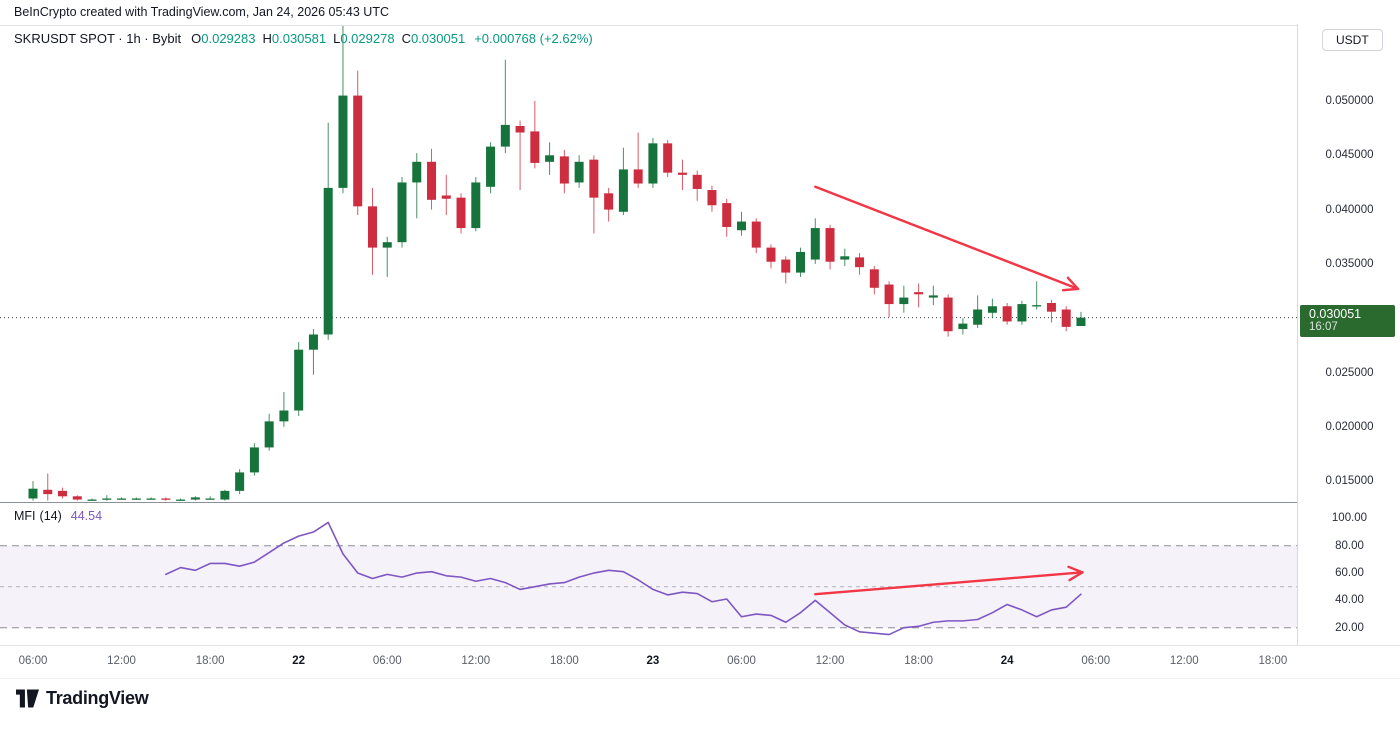  Describe the element at coordinates (533, 38) in the screenshot. I see `price-change: +0.000768 (+2.62%)` at that location.